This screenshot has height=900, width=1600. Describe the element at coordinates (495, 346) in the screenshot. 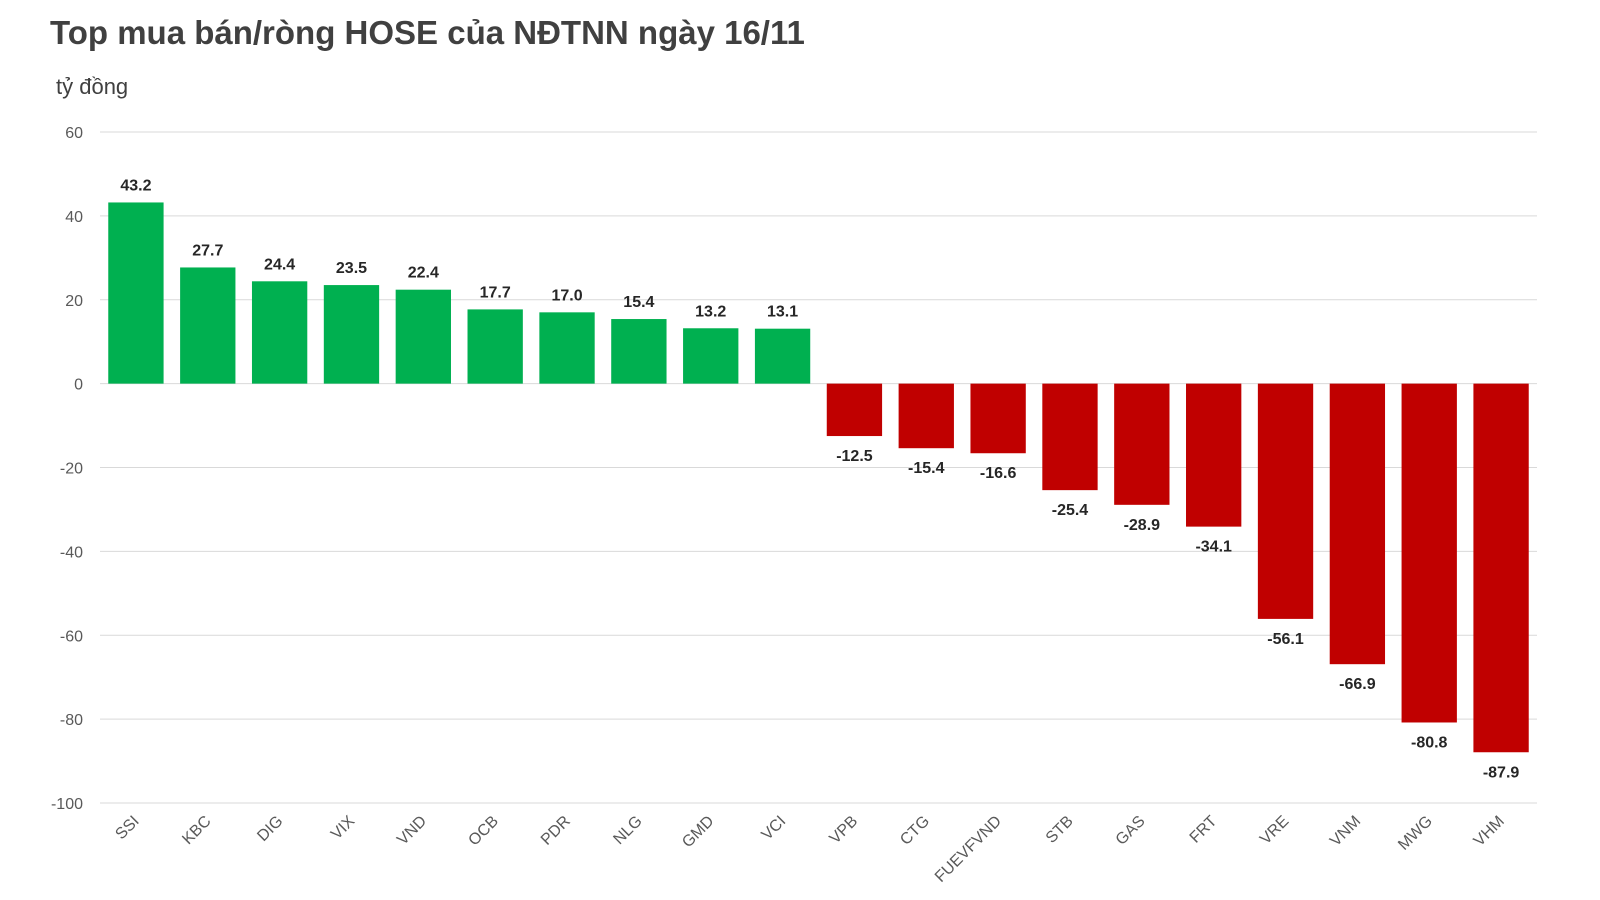

I see `bar-ocb` at that location.